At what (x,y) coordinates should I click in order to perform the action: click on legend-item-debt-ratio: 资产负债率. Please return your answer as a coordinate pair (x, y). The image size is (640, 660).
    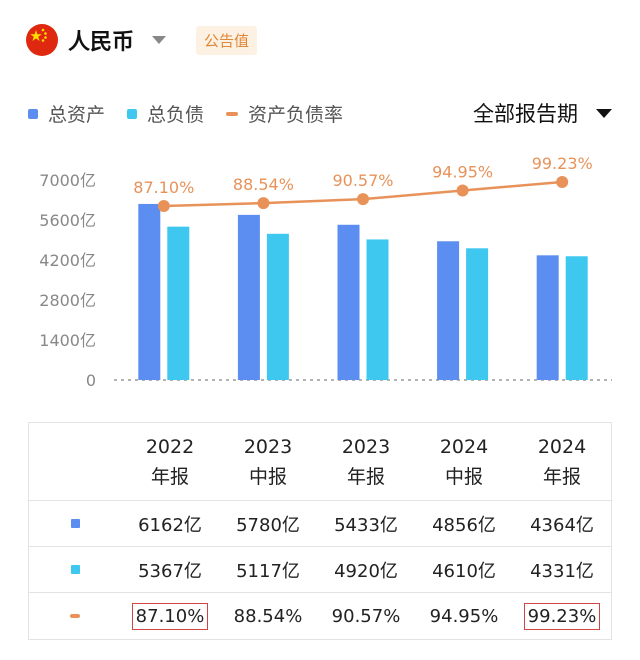
    Looking at the image, I should click on (284, 113).